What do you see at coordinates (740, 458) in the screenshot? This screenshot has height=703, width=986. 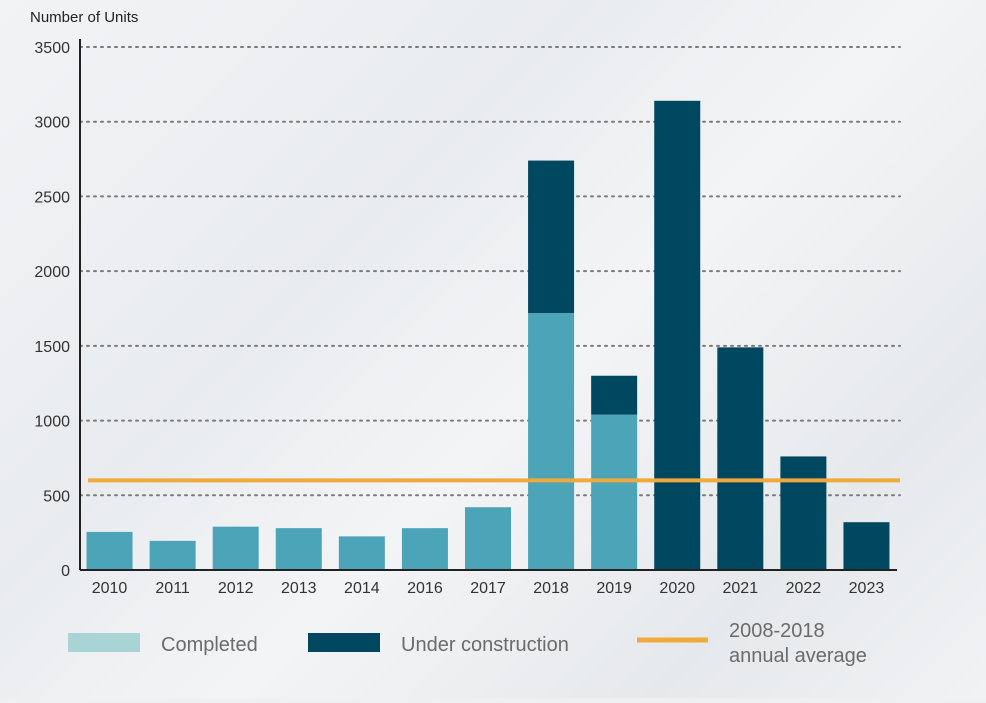 I see `bar-under-construction-2021` at bounding box center [740, 458].